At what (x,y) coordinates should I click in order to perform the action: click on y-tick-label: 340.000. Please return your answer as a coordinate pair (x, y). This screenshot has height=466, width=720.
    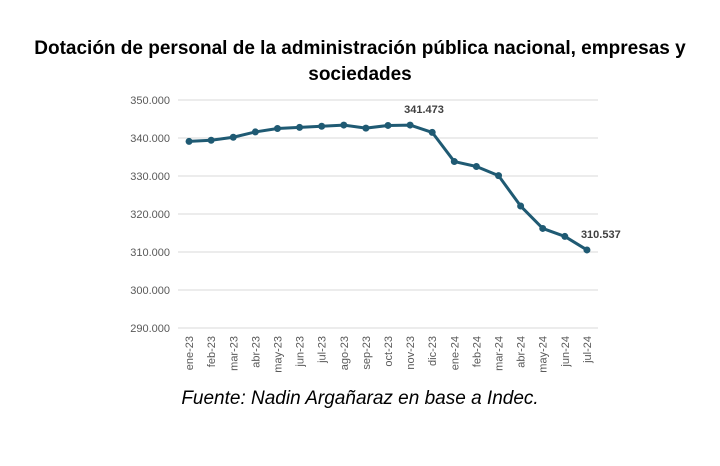
    Looking at the image, I should click on (150, 139).